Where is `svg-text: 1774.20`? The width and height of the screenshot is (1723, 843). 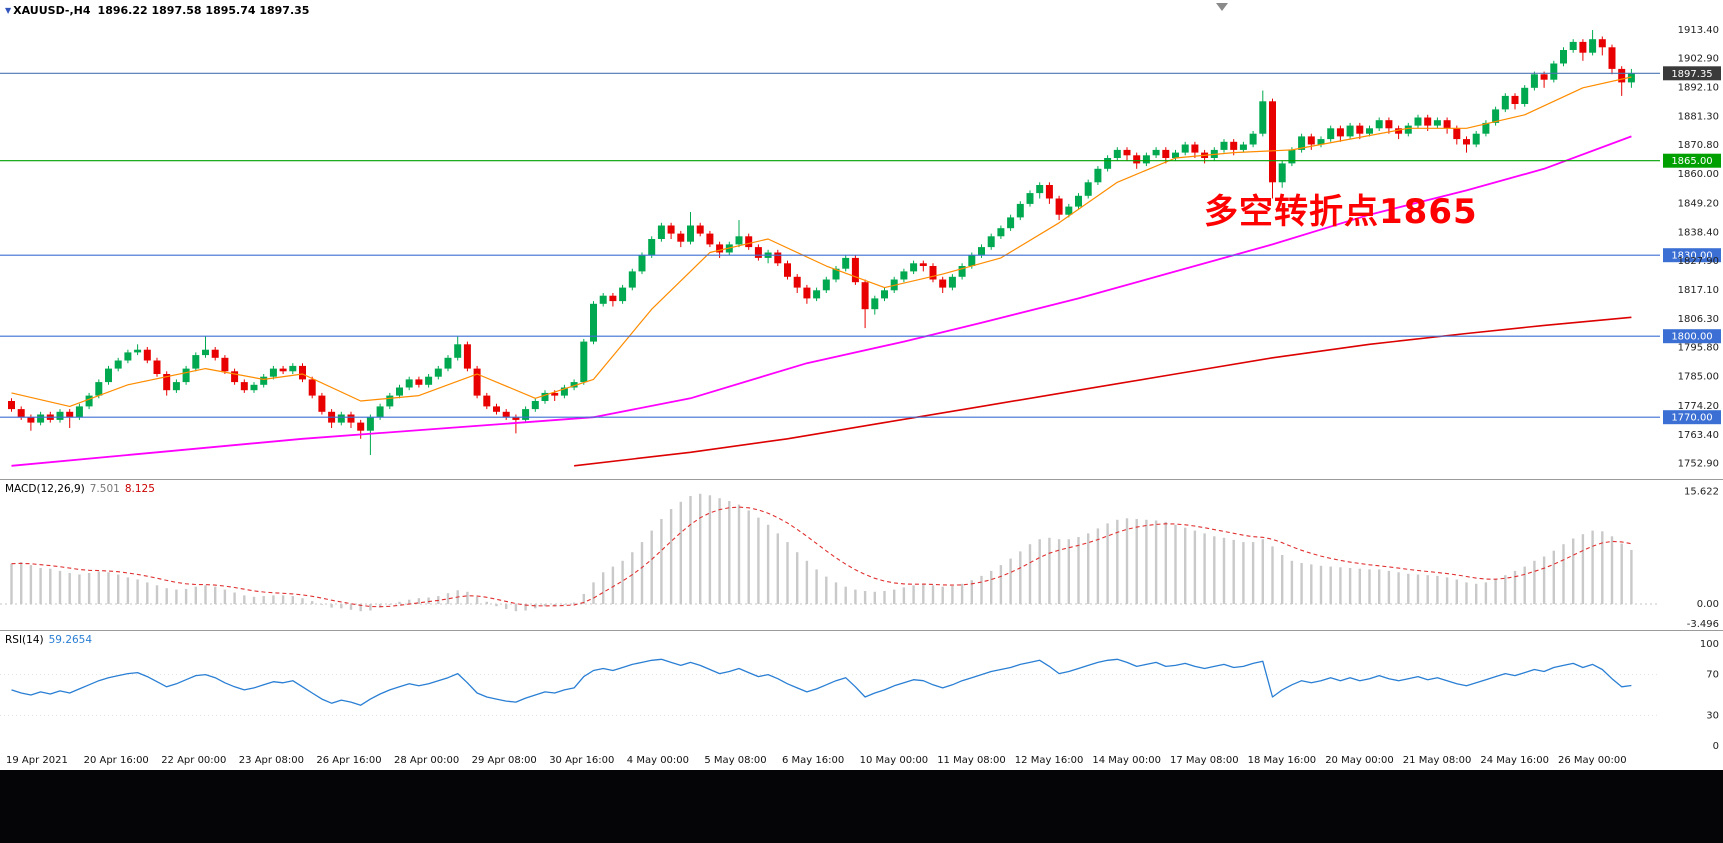
svg-text: 1774.20 is located at coordinates (1698, 406).